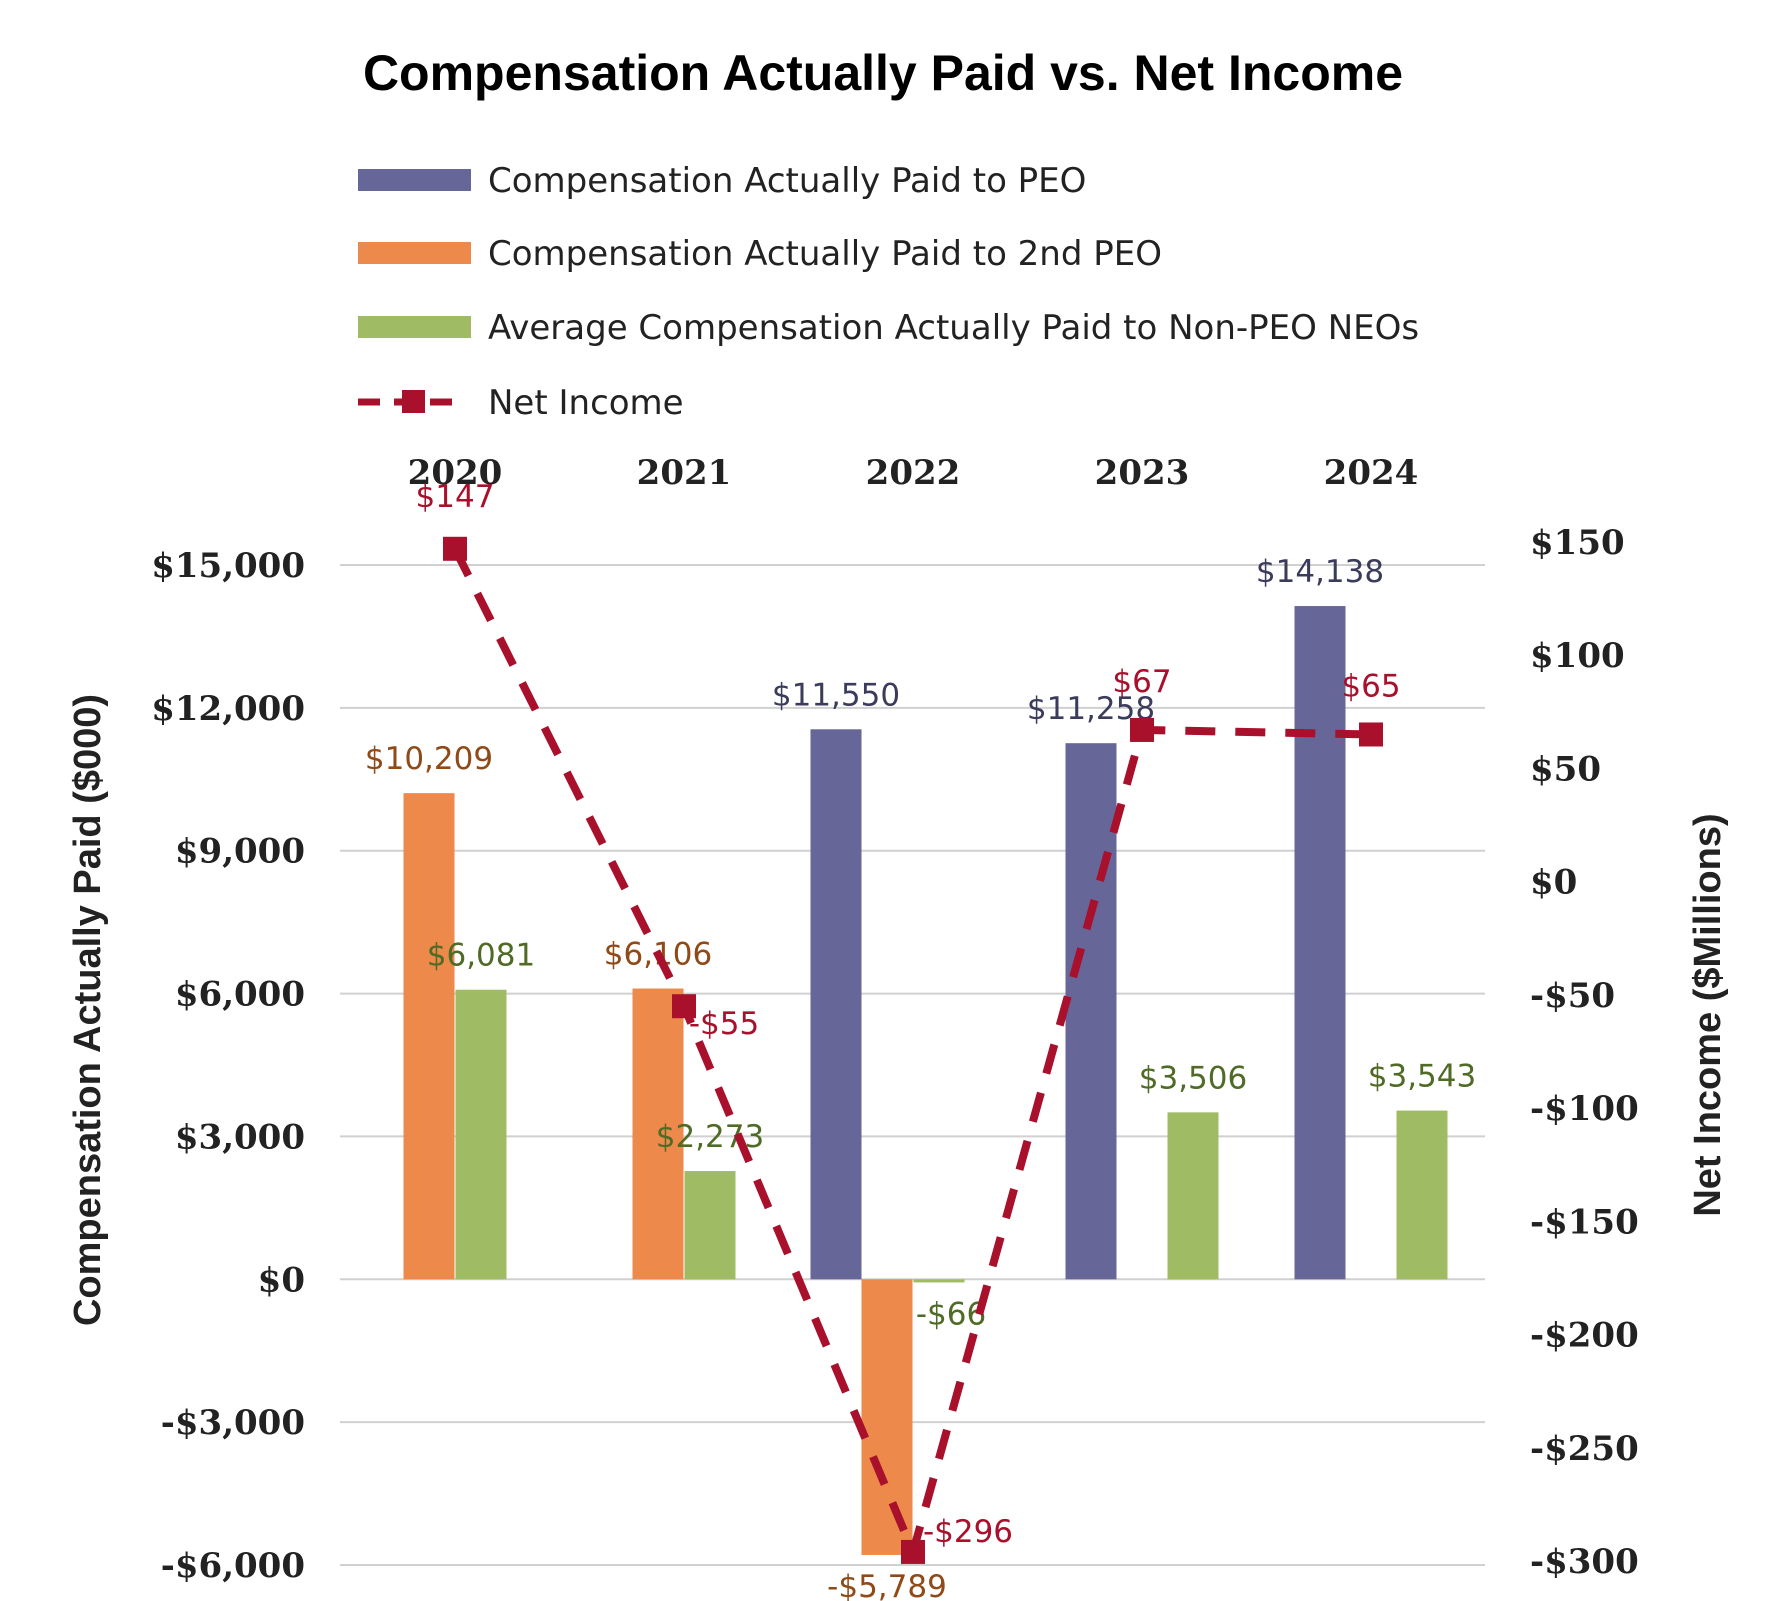  Describe the element at coordinates (825, 254) in the screenshot. I see `legend-label-2nd-peo: Compensation Actually Paid to 2nd PEO` at that location.